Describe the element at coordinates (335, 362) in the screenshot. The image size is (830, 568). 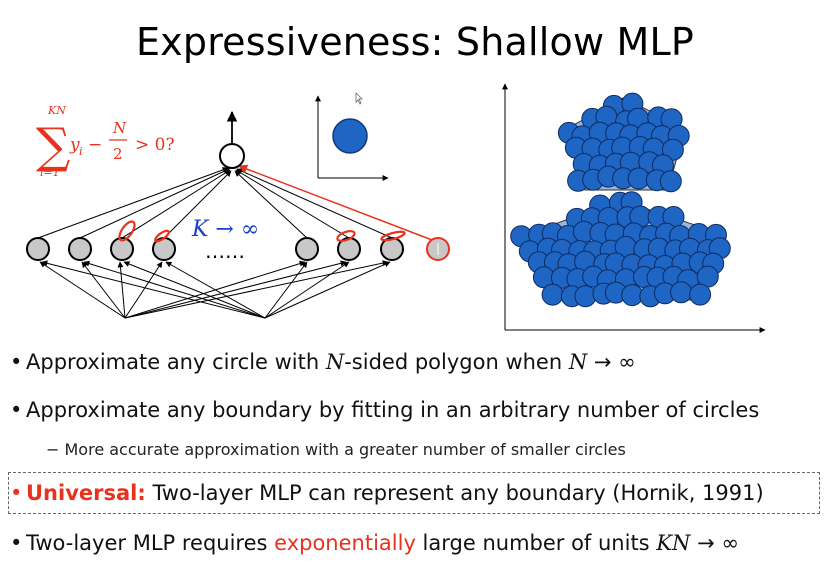
I see `bullet-1-n: N` at that location.